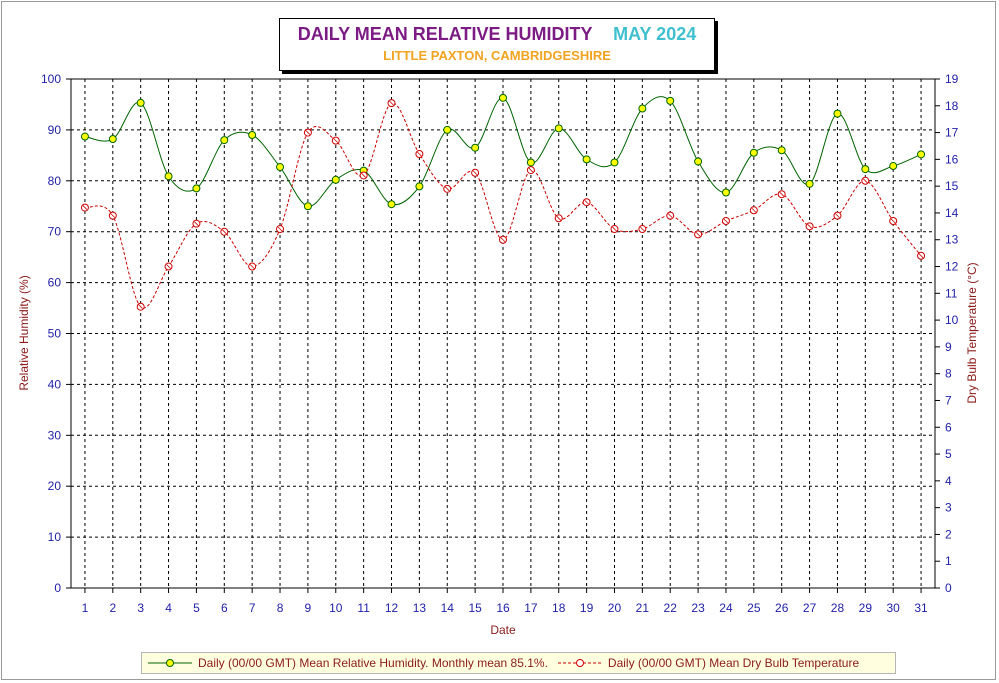 This screenshot has height=683, width=999. What do you see at coordinates (952, 106) in the screenshot?
I see `right-tick-label: 18` at bounding box center [952, 106].